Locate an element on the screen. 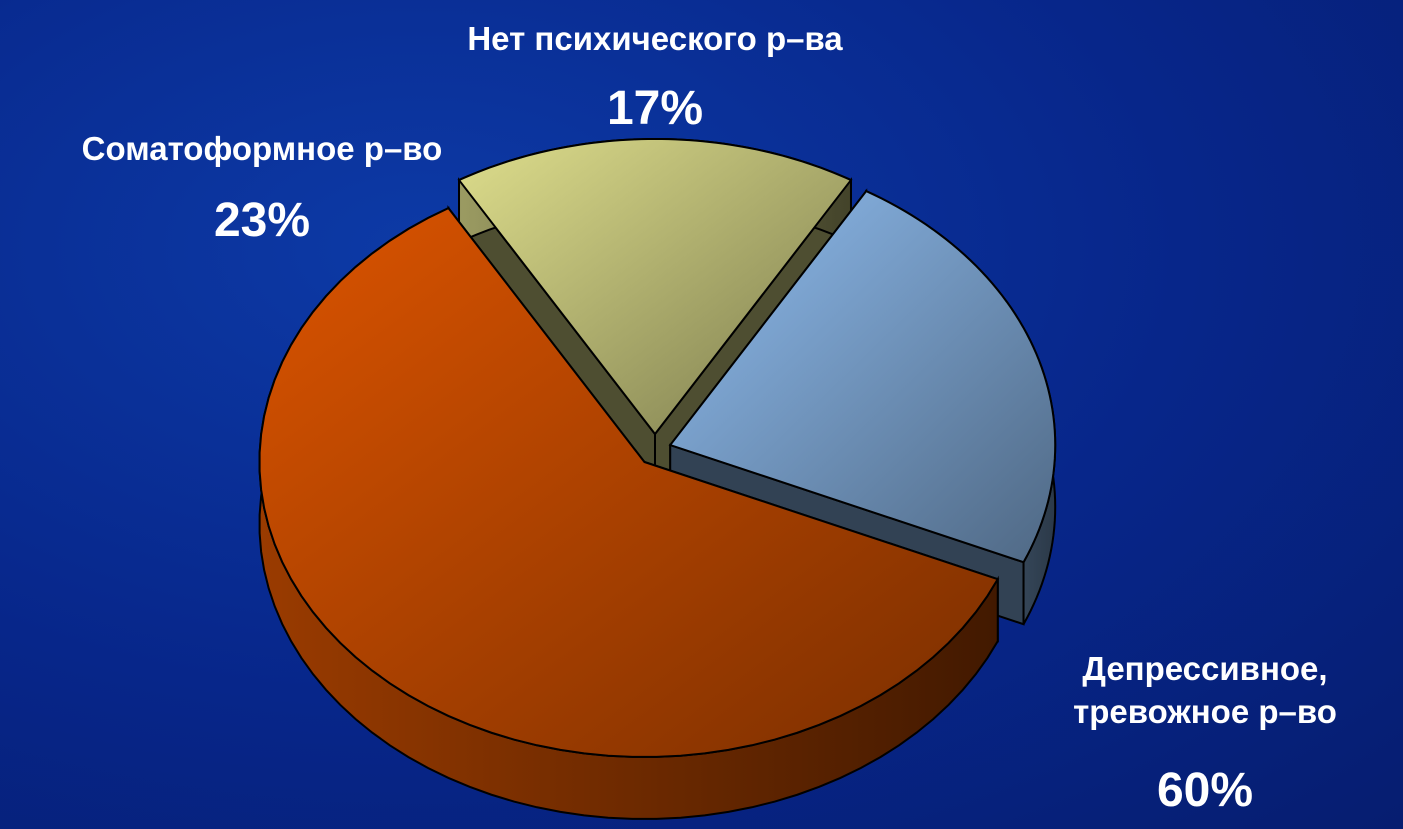 The height and width of the screenshot is (829, 1403). value-label: 17% is located at coordinates (655, 108).